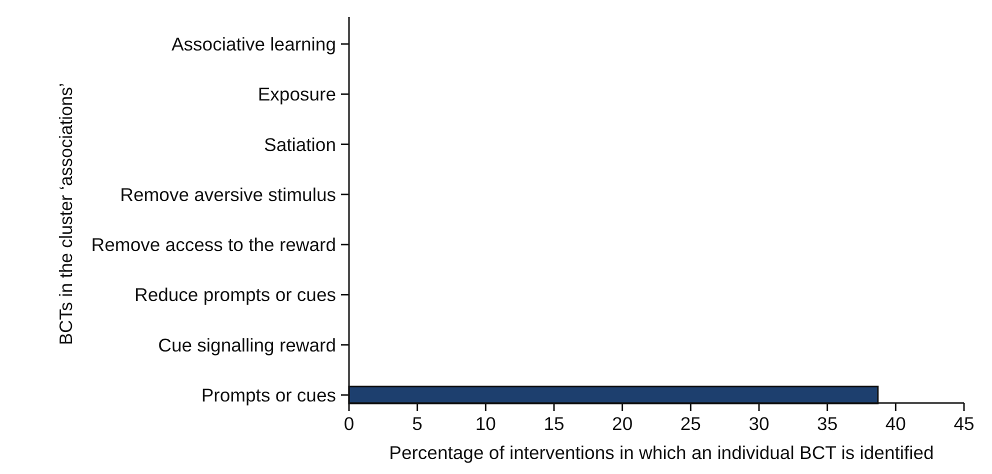 The width and height of the screenshot is (992, 474). I want to click on y-tick-label: Remove access to the reward, so click(213, 245).